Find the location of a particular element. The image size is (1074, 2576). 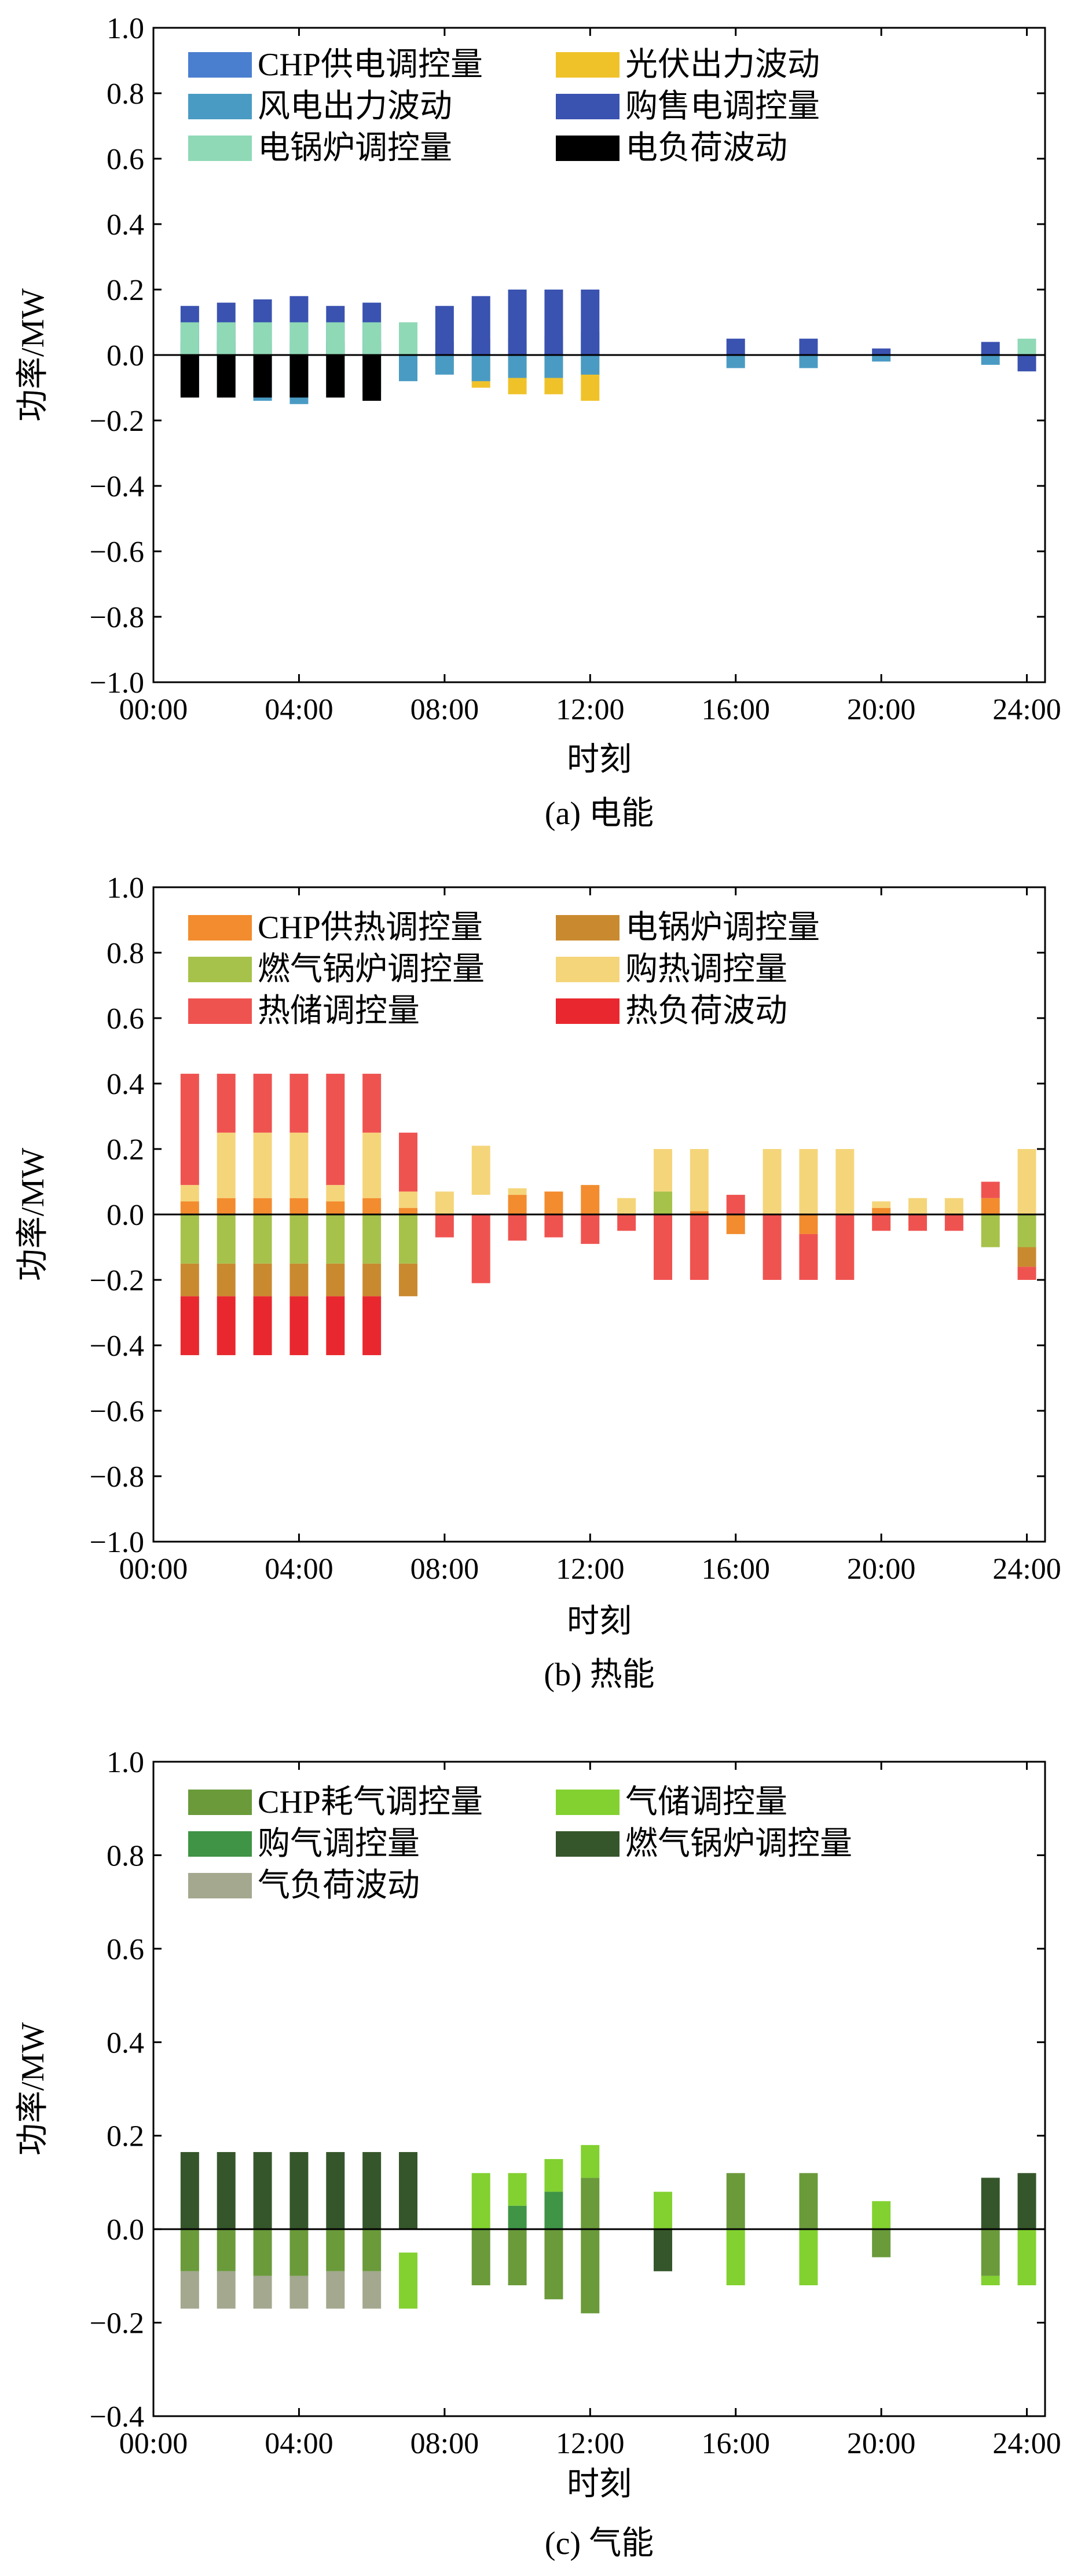

y-tick-label: 0.4 is located at coordinates (125, 224).